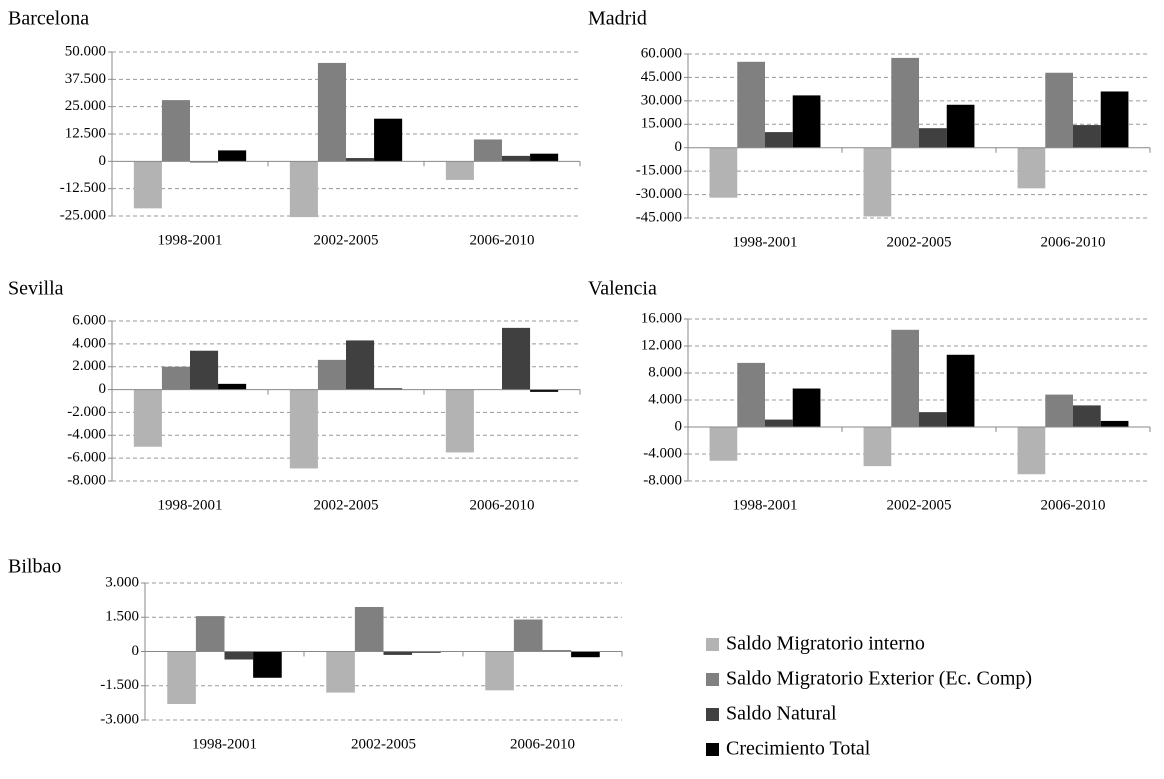  What do you see at coordinates (89, 320) in the screenshot?
I see `y-tick-label: 6.000` at bounding box center [89, 320].